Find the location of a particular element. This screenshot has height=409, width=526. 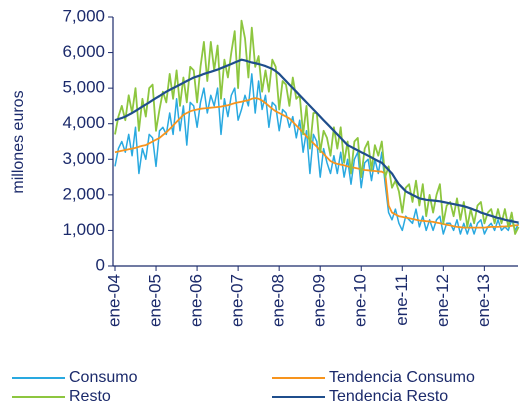

x-tick-label: ene-04 is located at coordinates (113, 300).